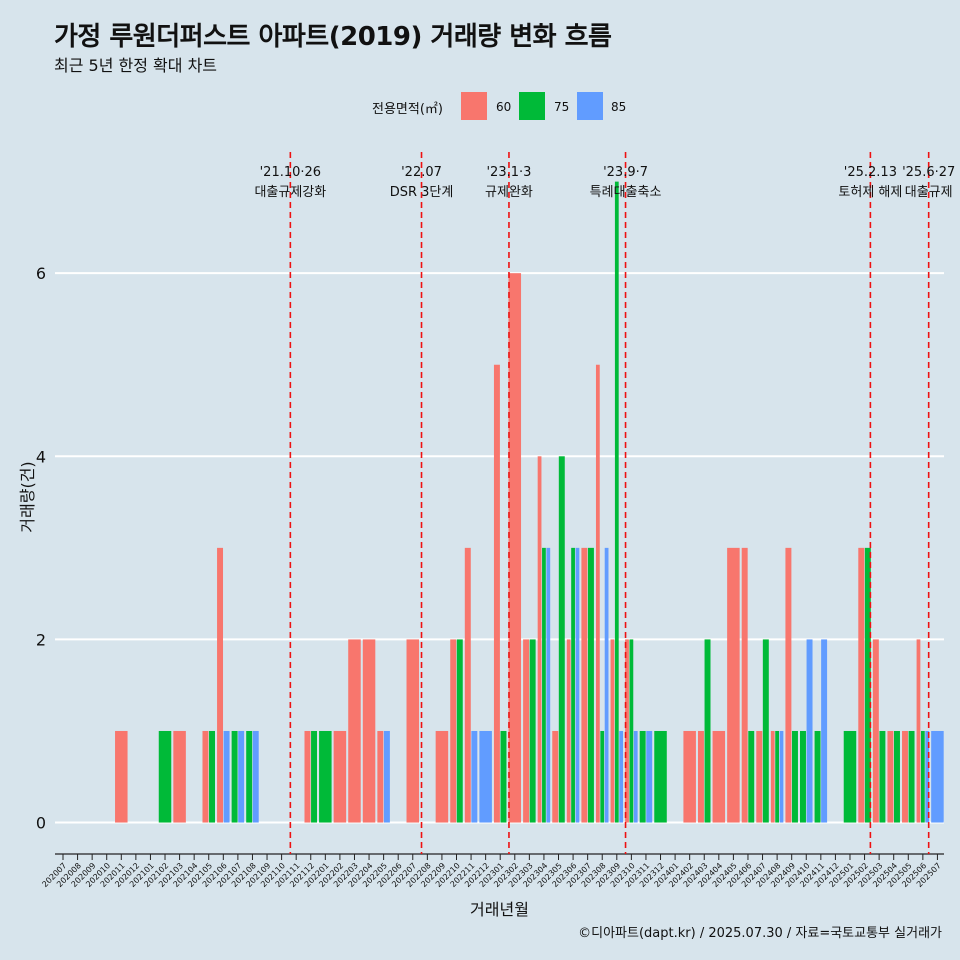 The width and height of the screenshot is (960, 960). I want to click on event-date-5: '25.6·27, so click(928, 172).